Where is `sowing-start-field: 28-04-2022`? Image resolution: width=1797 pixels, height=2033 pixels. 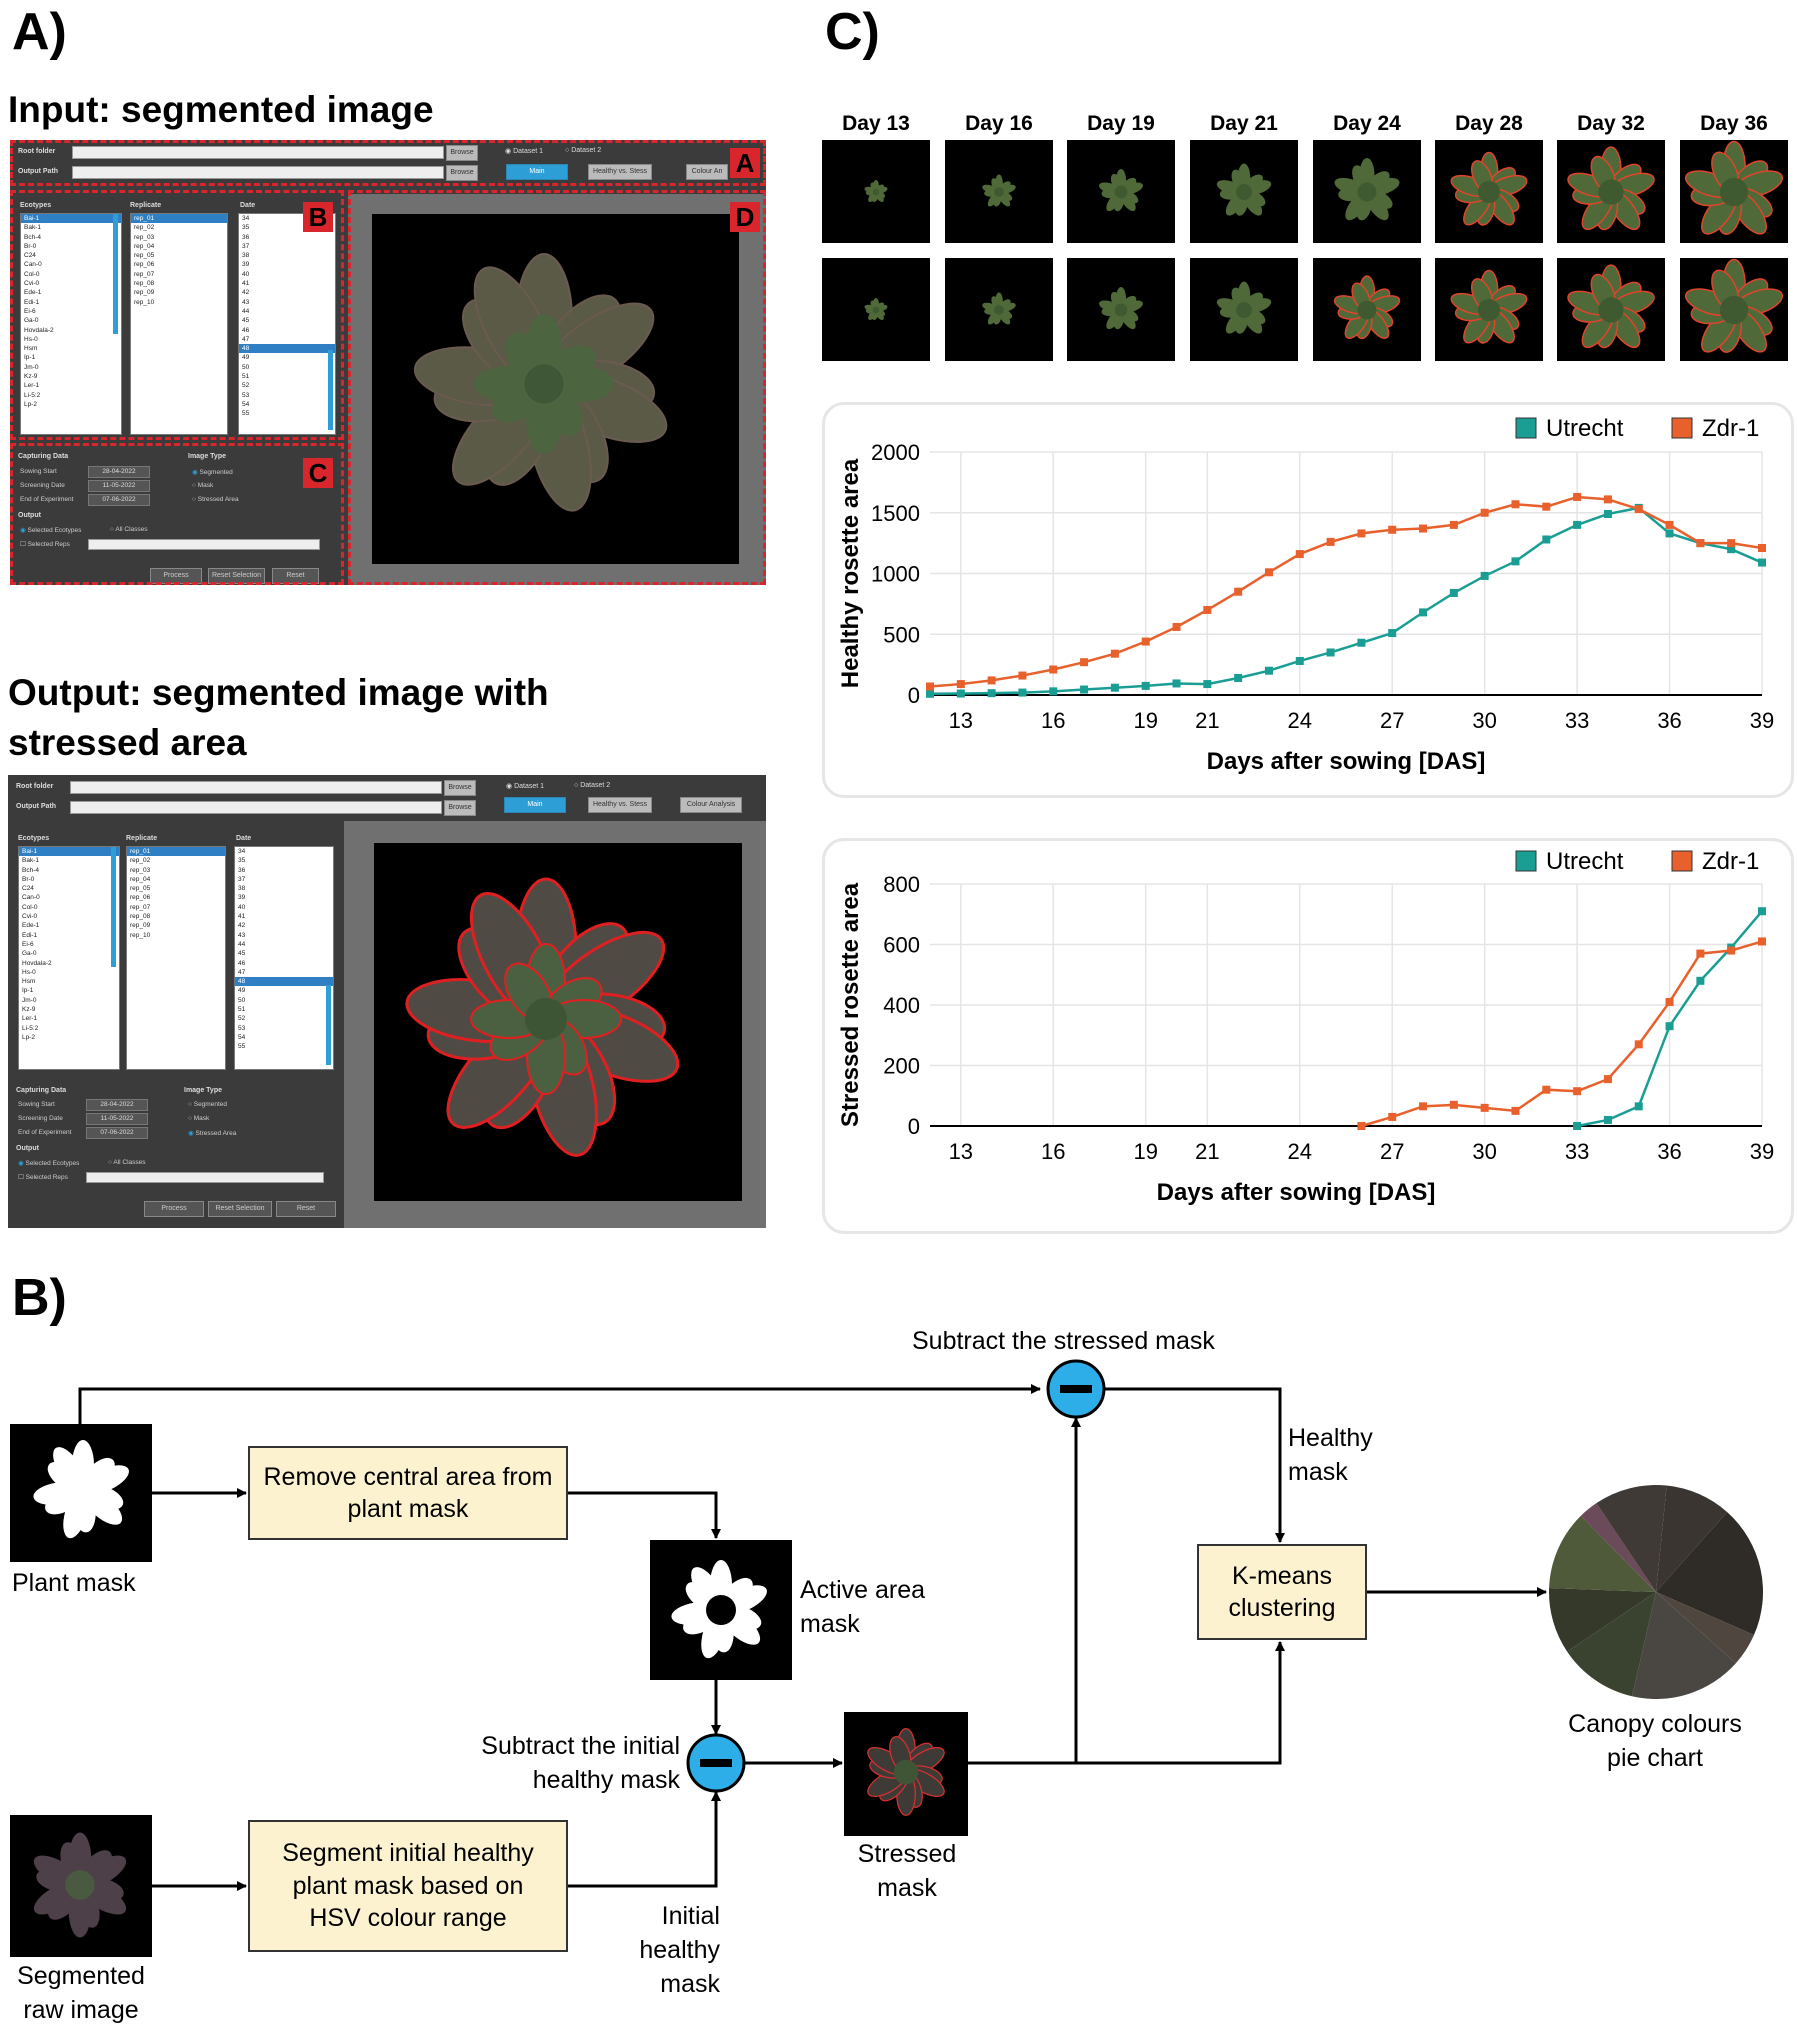 sowing-start-field: 28-04-2022 is located at coordinates (119, 472).